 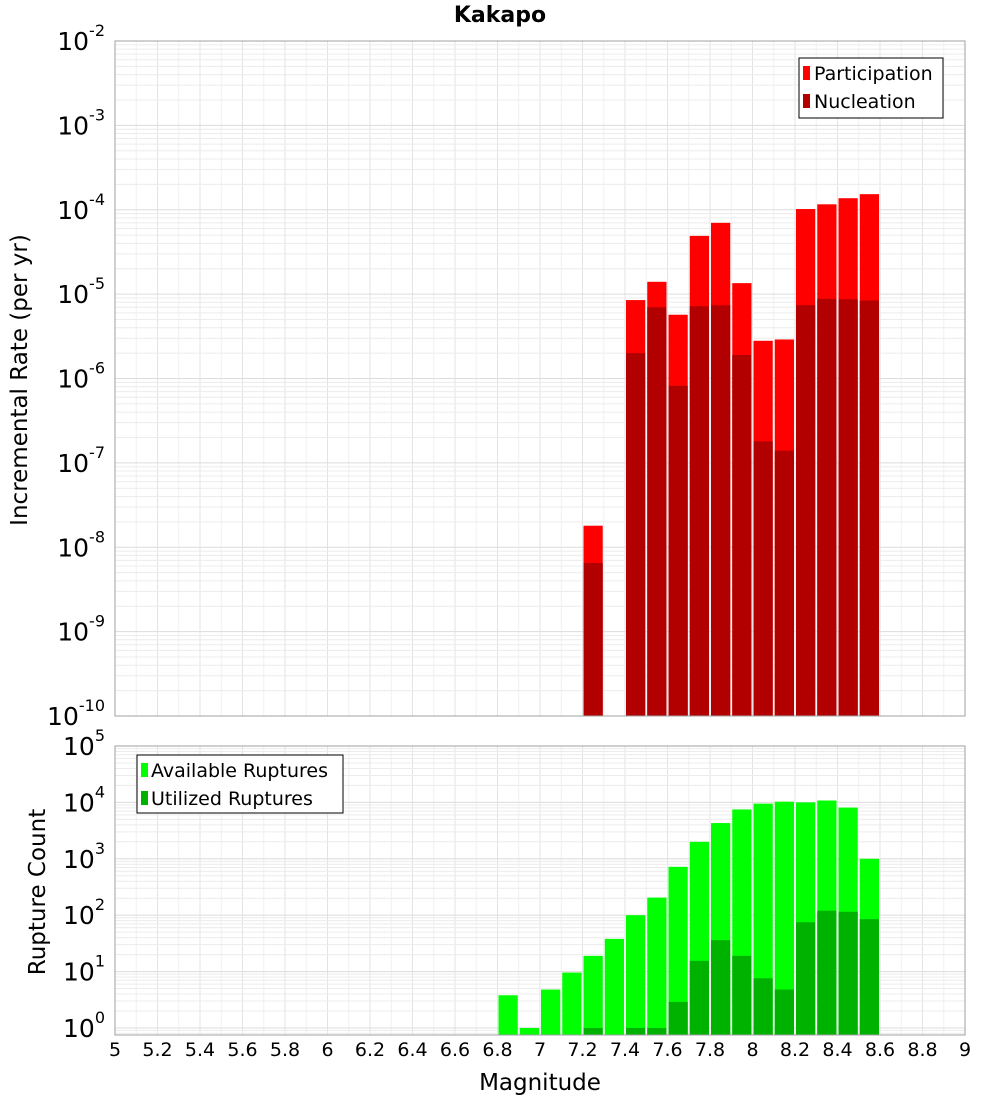 What do you see at coordinates (81, 38) in the screenshot?
I see `y-tick-label: 10⁻²` at bounding box center [81, 38].